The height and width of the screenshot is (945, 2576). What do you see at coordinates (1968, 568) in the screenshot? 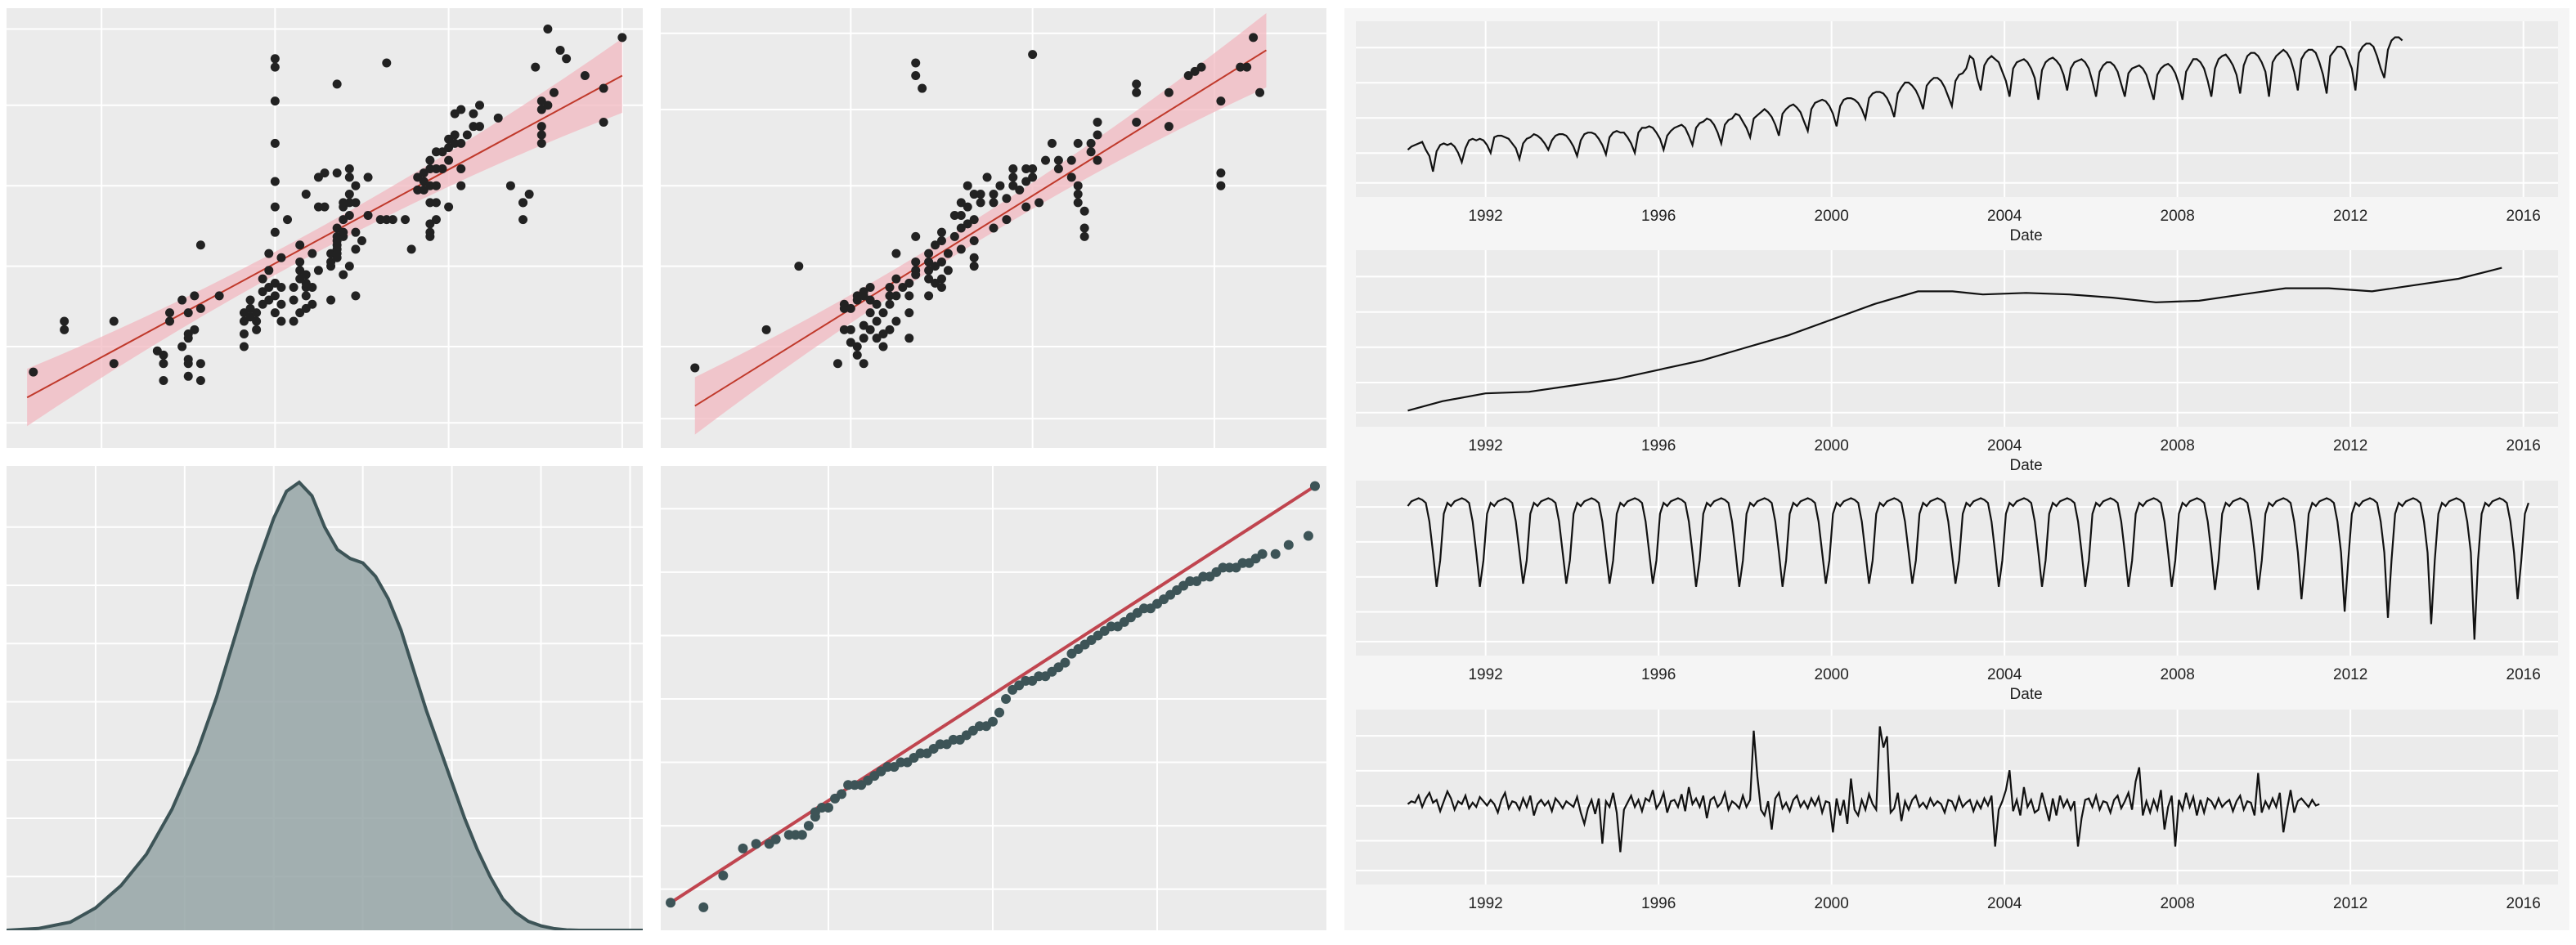
I see `ts-seasonal-line` at bounding box center [1968, 568].